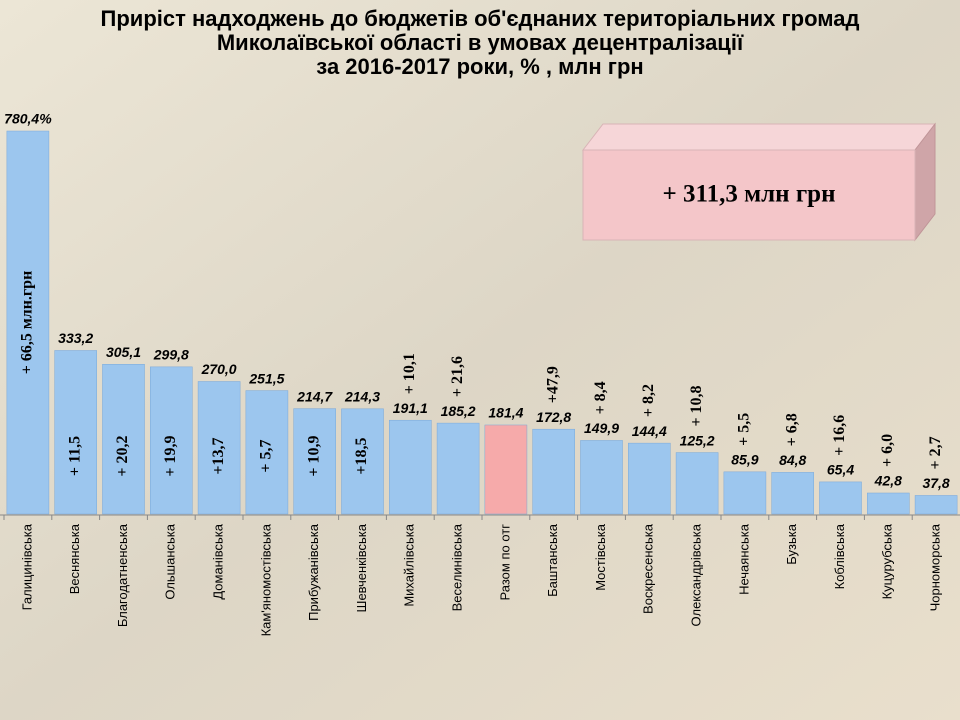 The height and width of the screenshot is (720, 960). What do you see at coordinates (935, 567) in the screenshot?
I see `x-tick-label: Чорноморська` at bounding box center [935, 567].